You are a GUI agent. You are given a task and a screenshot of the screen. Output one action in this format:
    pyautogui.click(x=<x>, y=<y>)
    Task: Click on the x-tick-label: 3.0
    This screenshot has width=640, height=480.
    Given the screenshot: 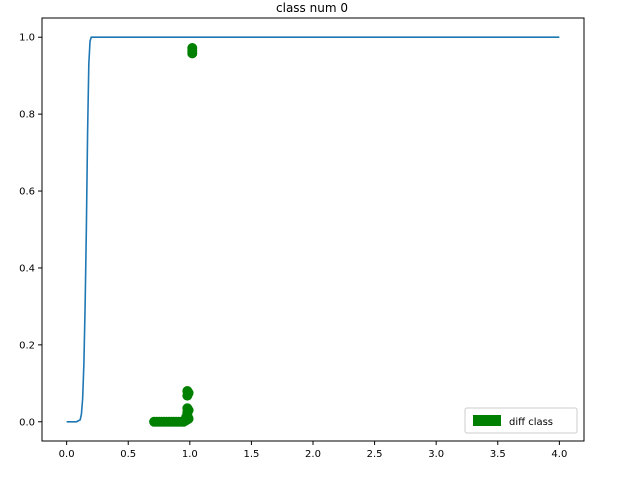 What is the action you would take?
    pyautogui.click(x=436, y=454)
    